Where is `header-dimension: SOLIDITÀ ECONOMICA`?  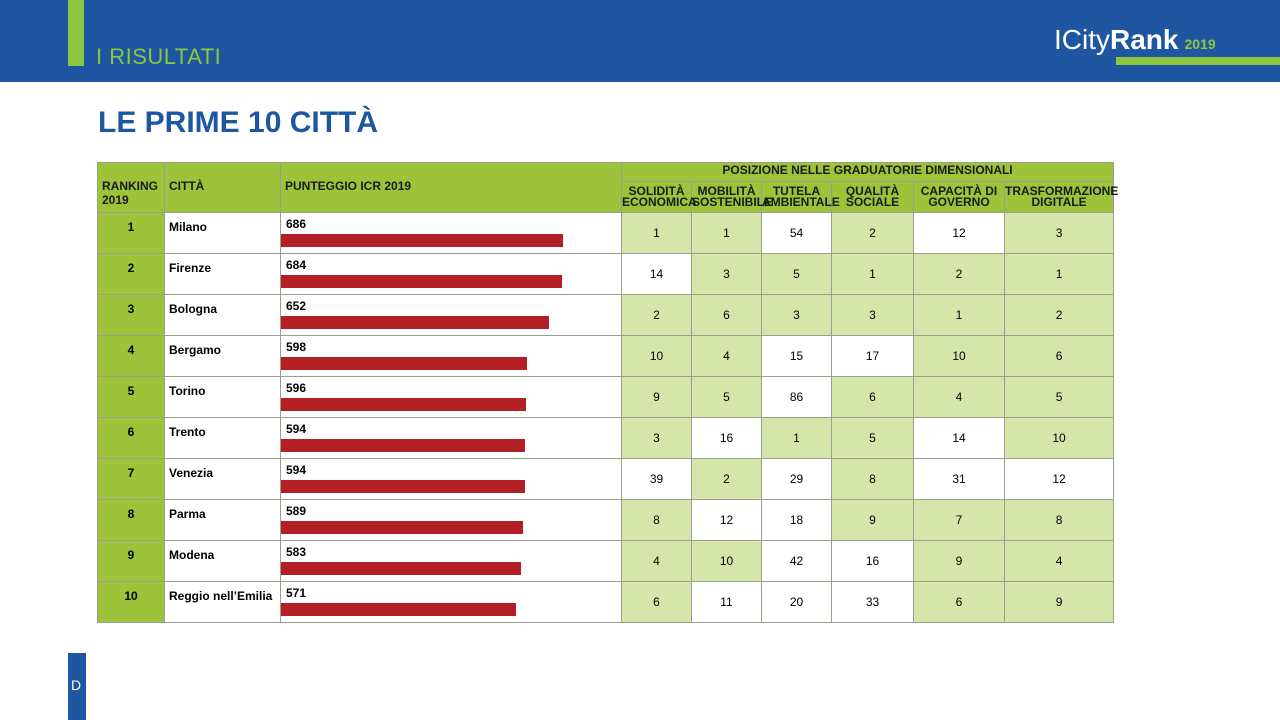 header-dimension: SOLIDITÀ ECONOMICA is located at coordinates (659, 197).